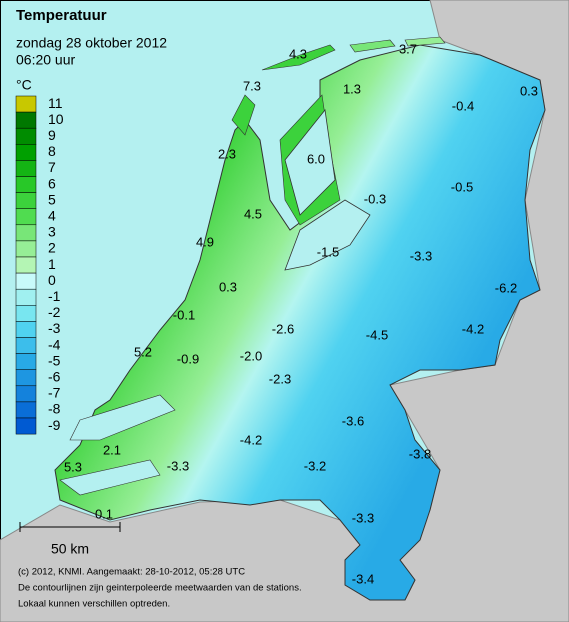 Image resolution: width=569 pixels, height=622 pixels. What do you see at coordinates (463, 105) in the screenshot?
I see `station-value: -0.4` at bounding box center [463, 105].